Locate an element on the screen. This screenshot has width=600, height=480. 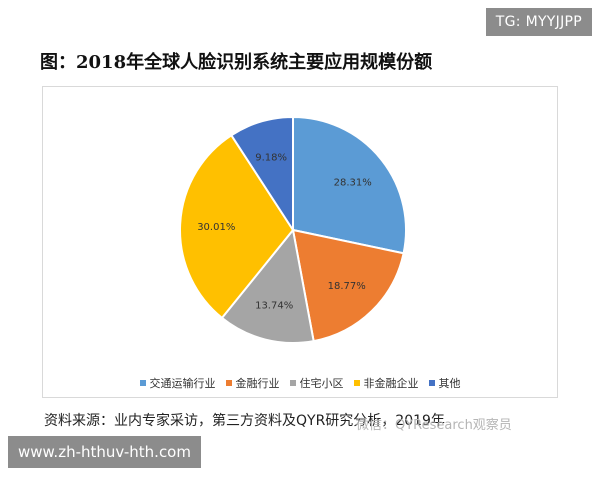
page-title: 图：2018年全球人脸识别系统主要应用规模份额 is located at coordinates (236, 62).